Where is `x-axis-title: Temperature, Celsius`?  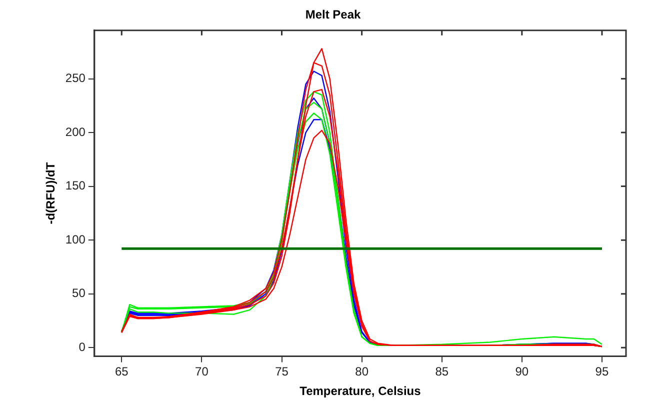 x-axis-title: Temperature, Celsius is located at coordinates (361, 391).